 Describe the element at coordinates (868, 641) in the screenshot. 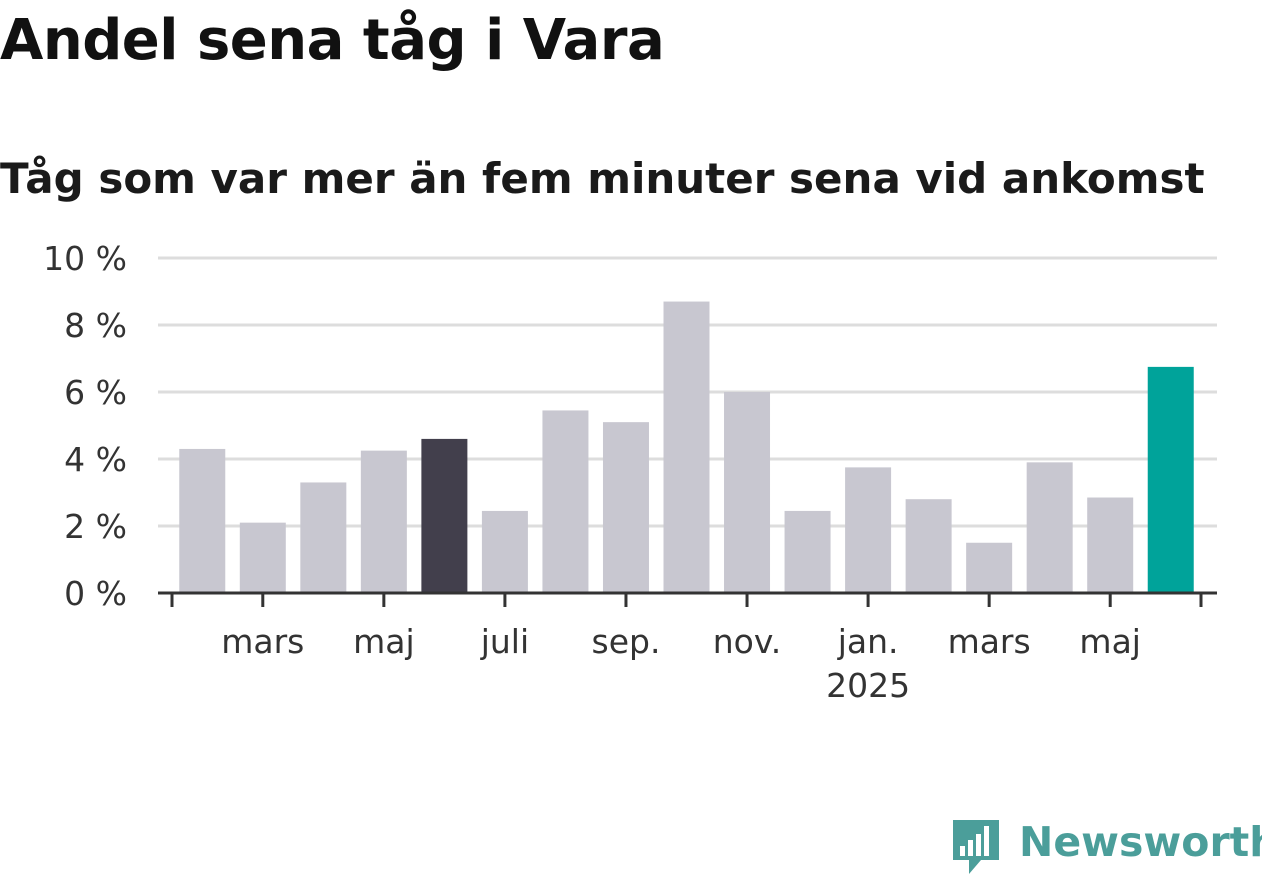

I see `x-tick-label: jan.` at that location.